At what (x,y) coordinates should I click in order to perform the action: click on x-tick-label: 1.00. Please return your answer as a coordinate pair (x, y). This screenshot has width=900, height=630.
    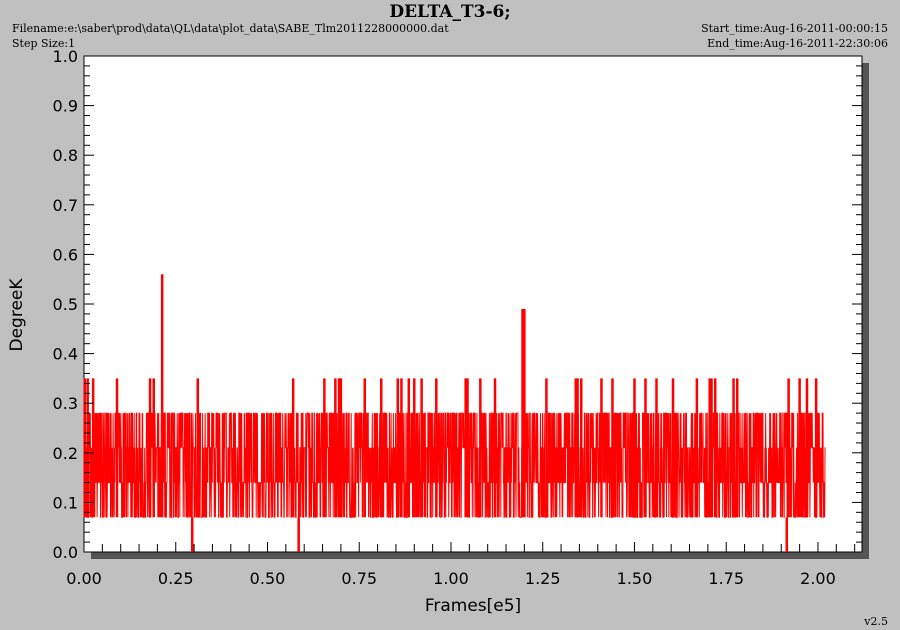
    Looking at the image, I should click on (451, 578).